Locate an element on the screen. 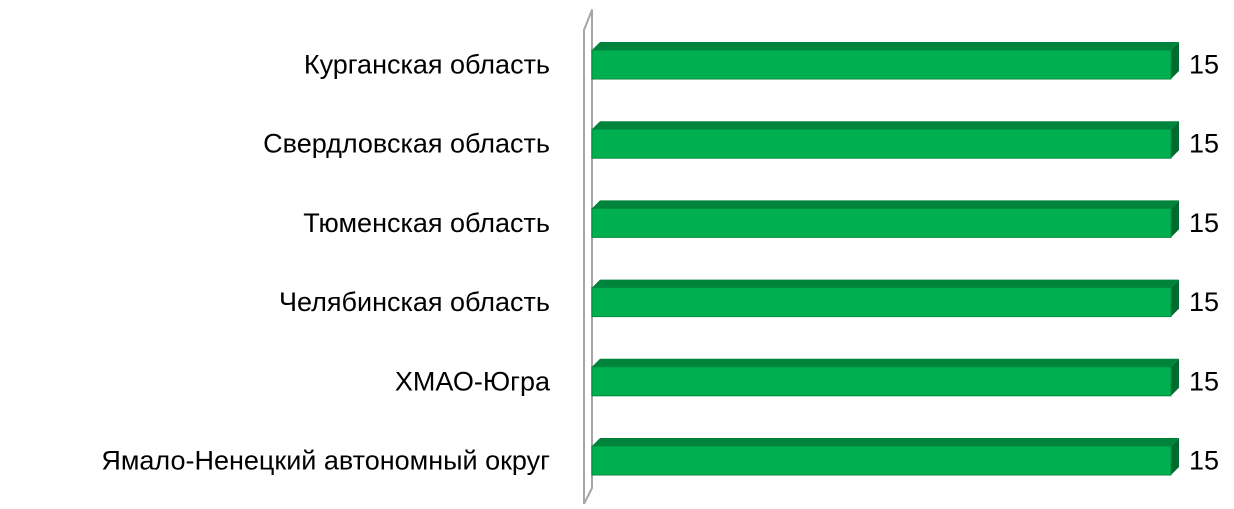  category-label: Курганская область is located at coordinates (427, 65).